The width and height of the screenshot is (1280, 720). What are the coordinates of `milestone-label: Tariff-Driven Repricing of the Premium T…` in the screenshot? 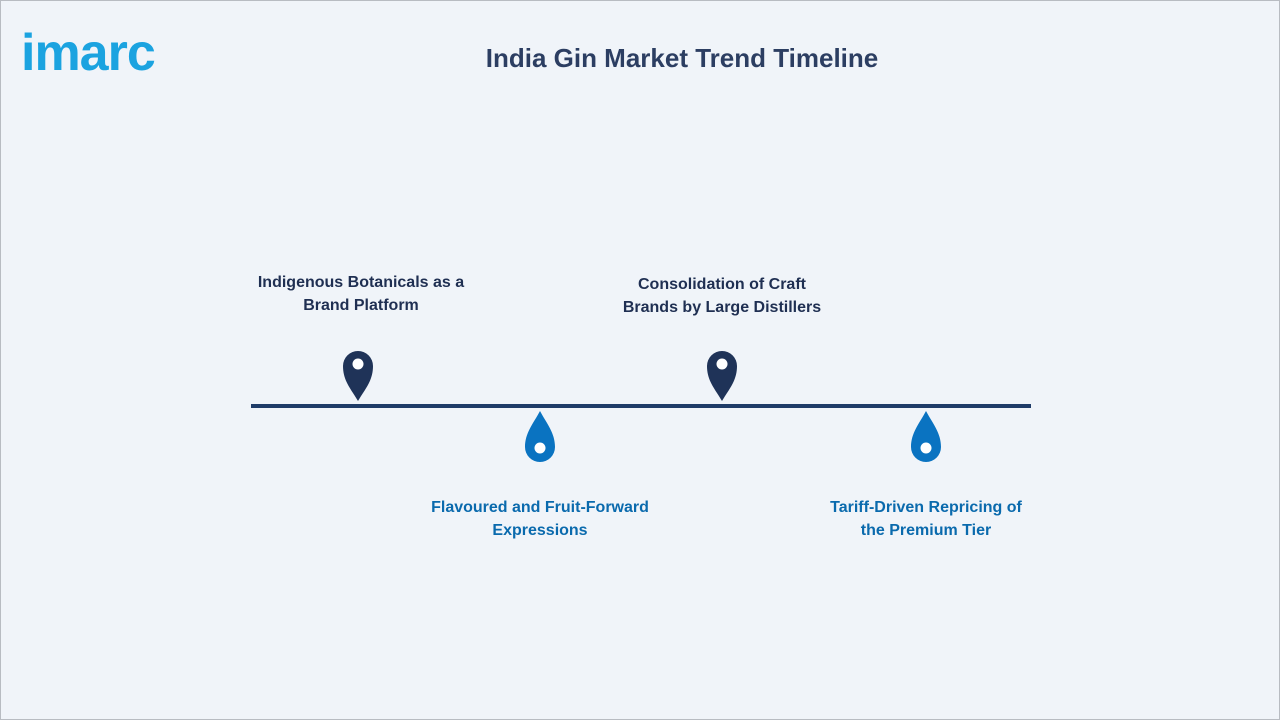 It's located at (926, 519).